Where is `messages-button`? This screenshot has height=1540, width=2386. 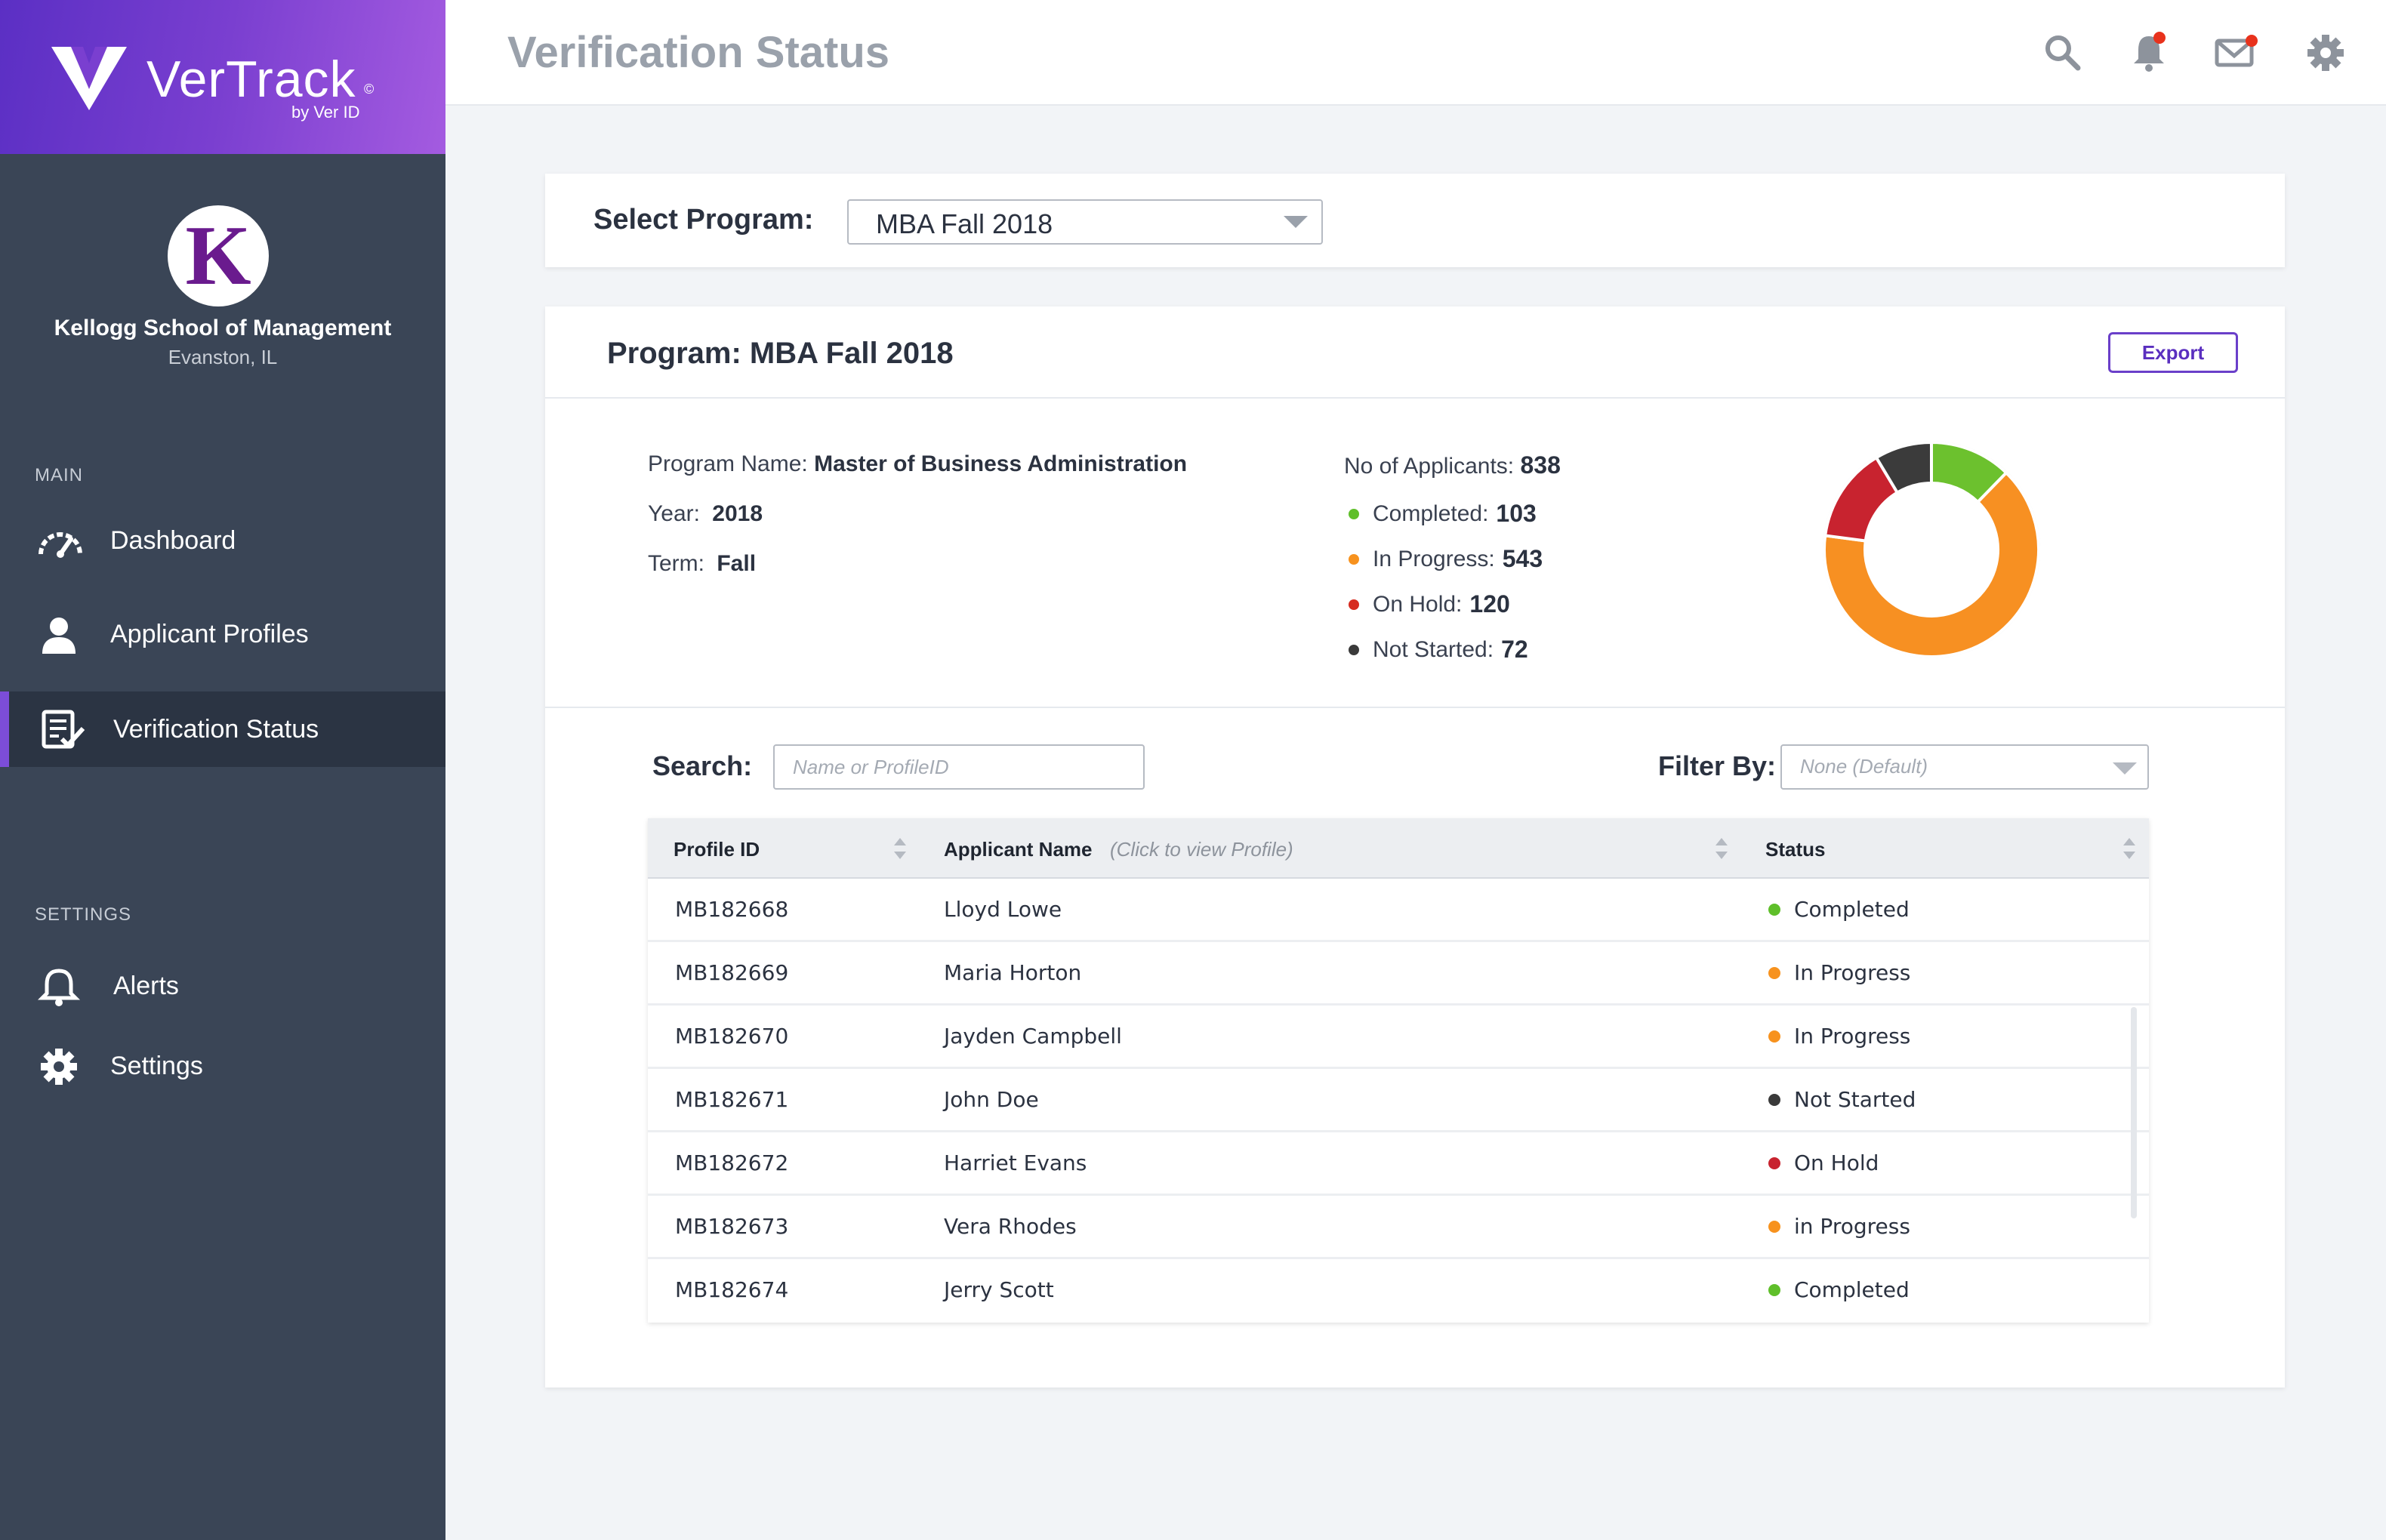
messages-button is located at coordinates (2235, 52).